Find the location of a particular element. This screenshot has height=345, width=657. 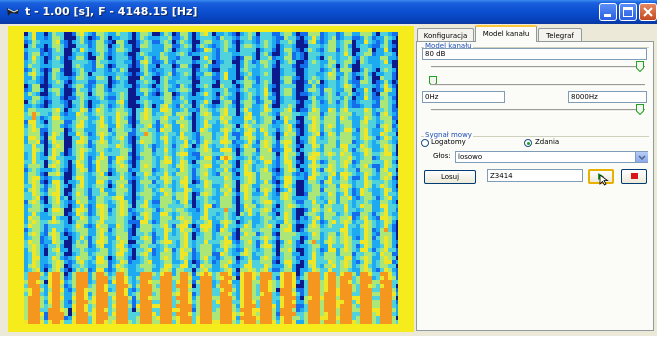

close-button is located at coordinates (648, 12).